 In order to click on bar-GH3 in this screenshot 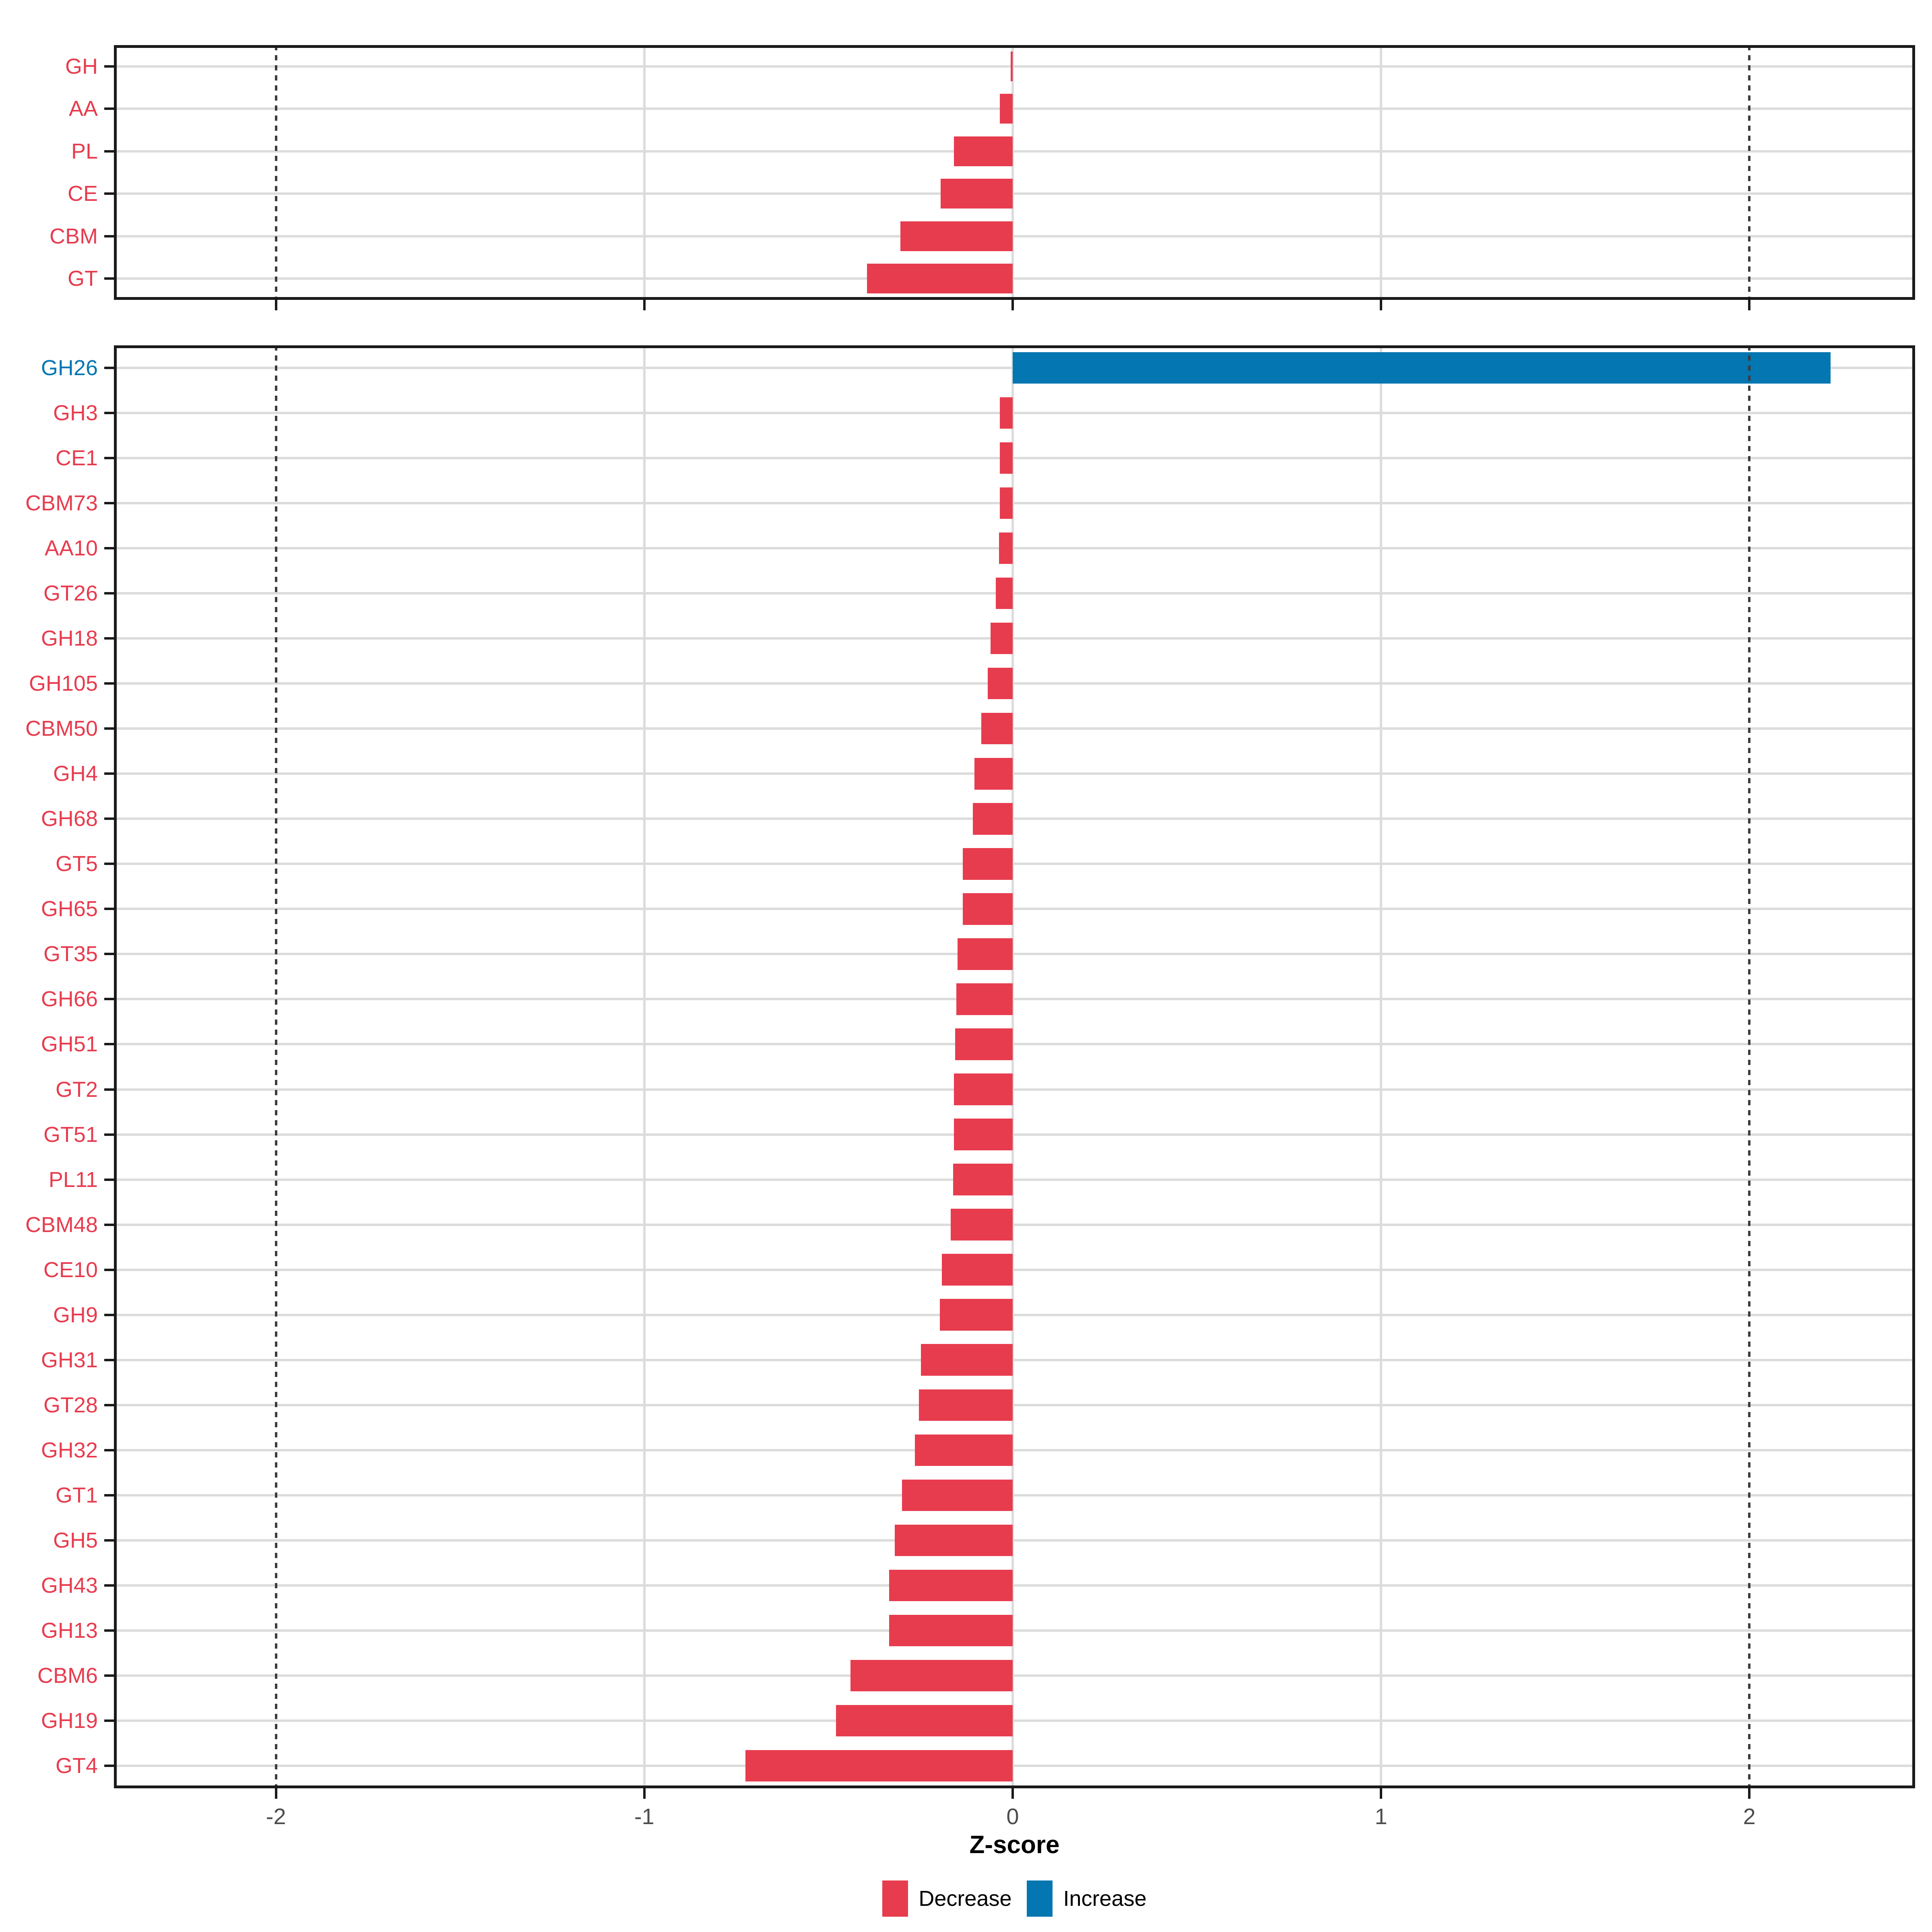, I will do `click(1006, 413)`.